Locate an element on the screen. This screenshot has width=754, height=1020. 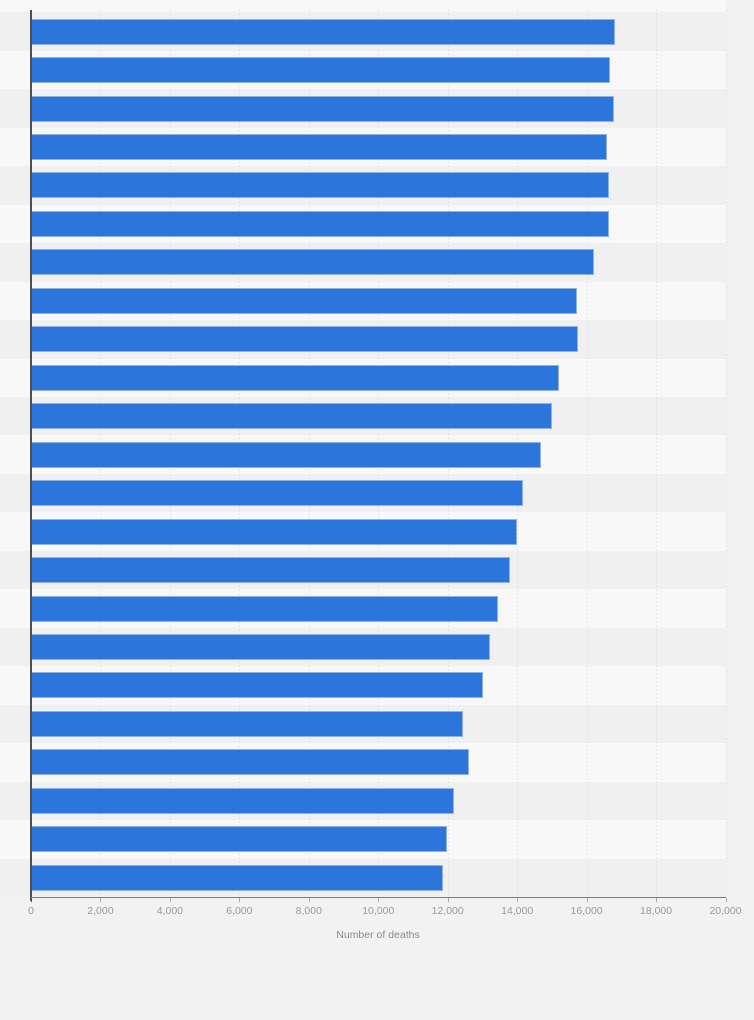
y-axis-line is located at coordinates (30, 455).